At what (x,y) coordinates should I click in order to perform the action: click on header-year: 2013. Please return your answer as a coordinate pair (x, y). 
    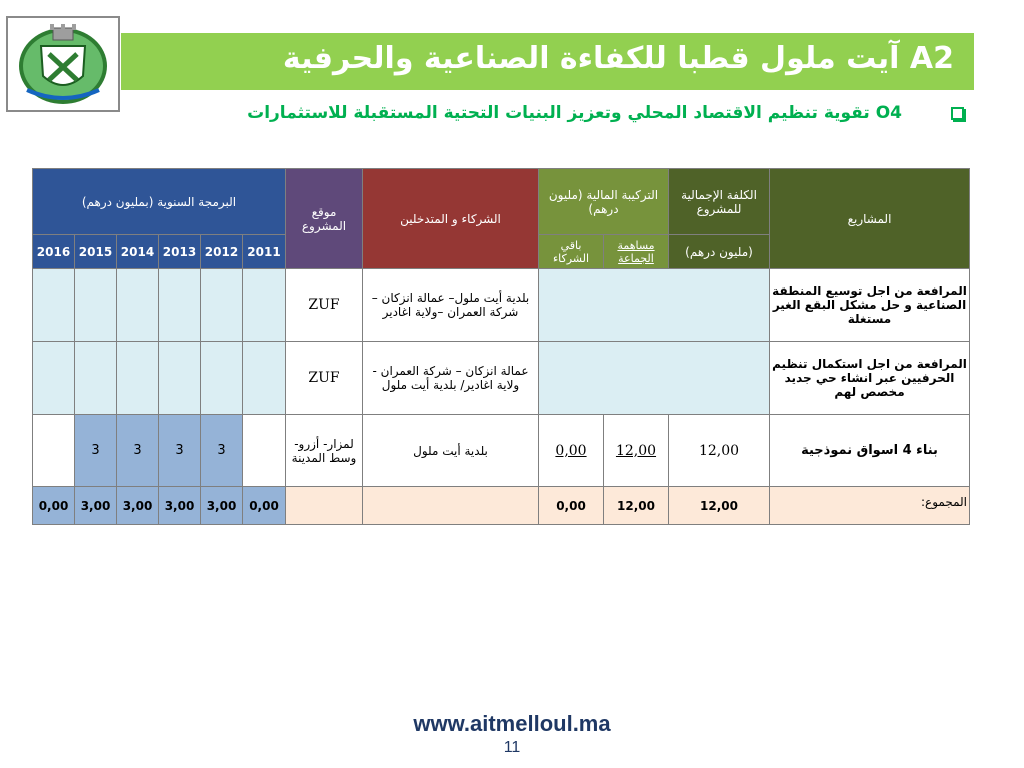
    Looking at the image, I should click on (179, 251).